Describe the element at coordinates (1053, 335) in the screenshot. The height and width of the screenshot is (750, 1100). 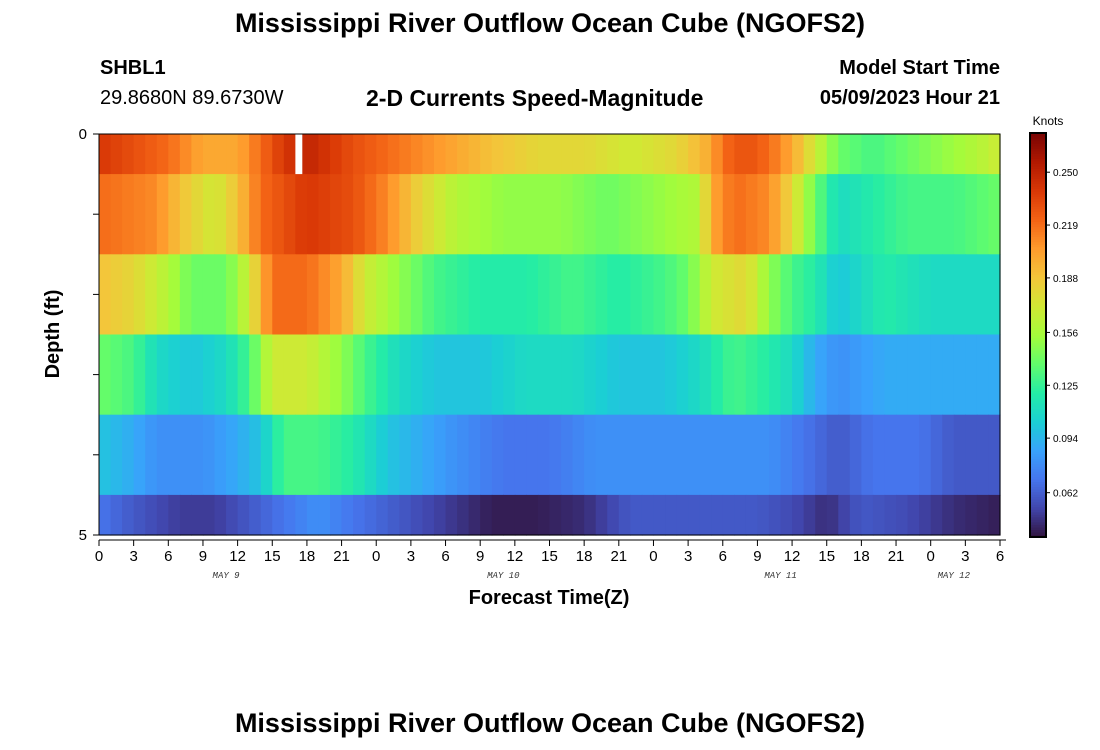
I see `colorbar: 0.250 0.219 0.188 0.156 0.125 0.094 0.062` at that location.